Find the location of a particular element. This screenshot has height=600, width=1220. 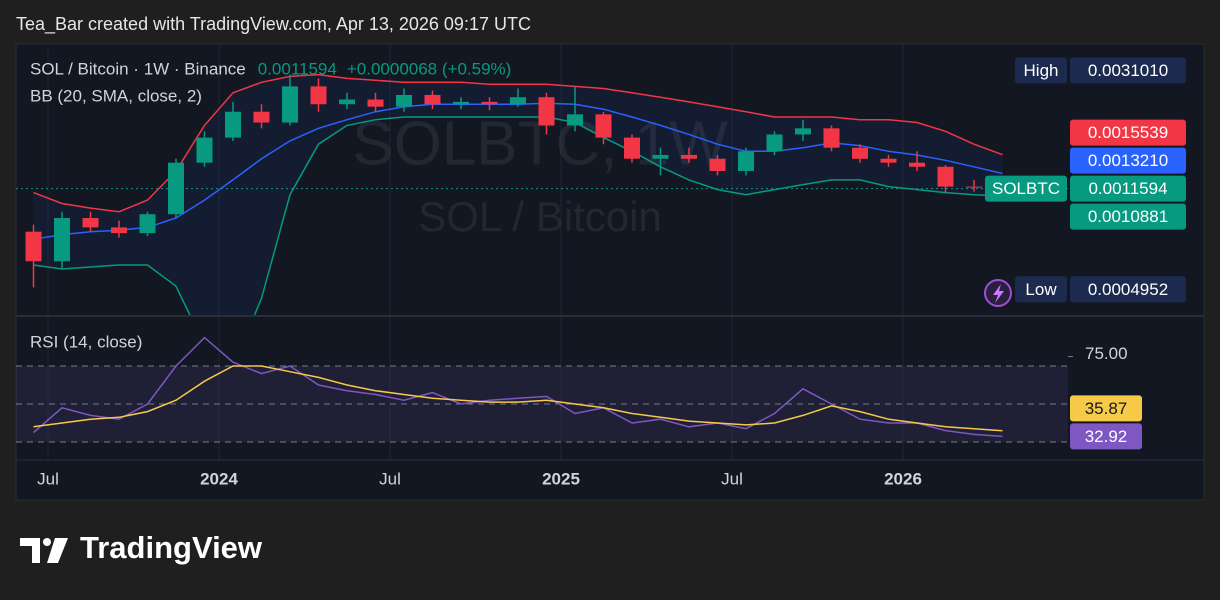

logo-text: TradingView is located at coordinates (171, 547).